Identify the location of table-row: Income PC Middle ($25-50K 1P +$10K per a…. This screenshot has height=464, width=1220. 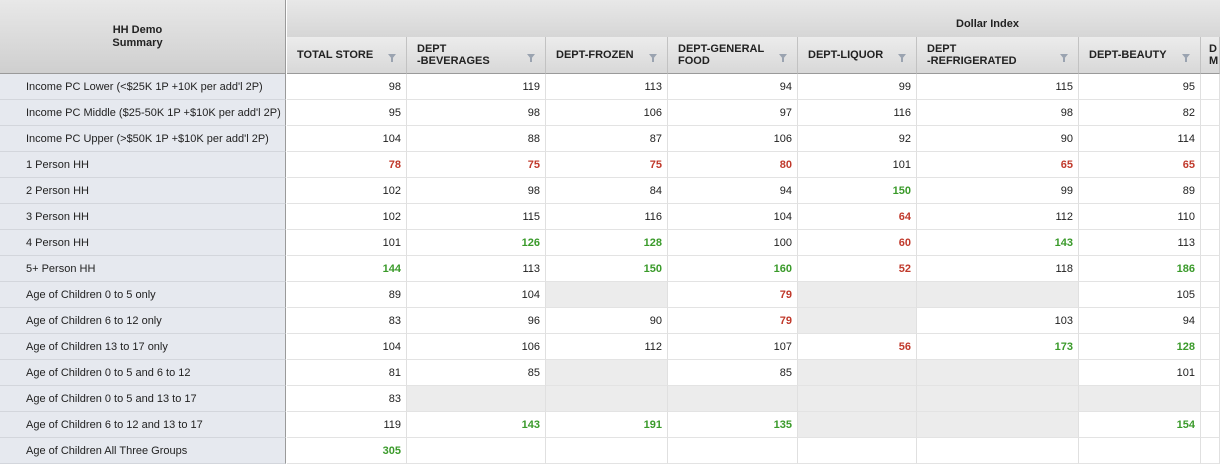
(610, 113).